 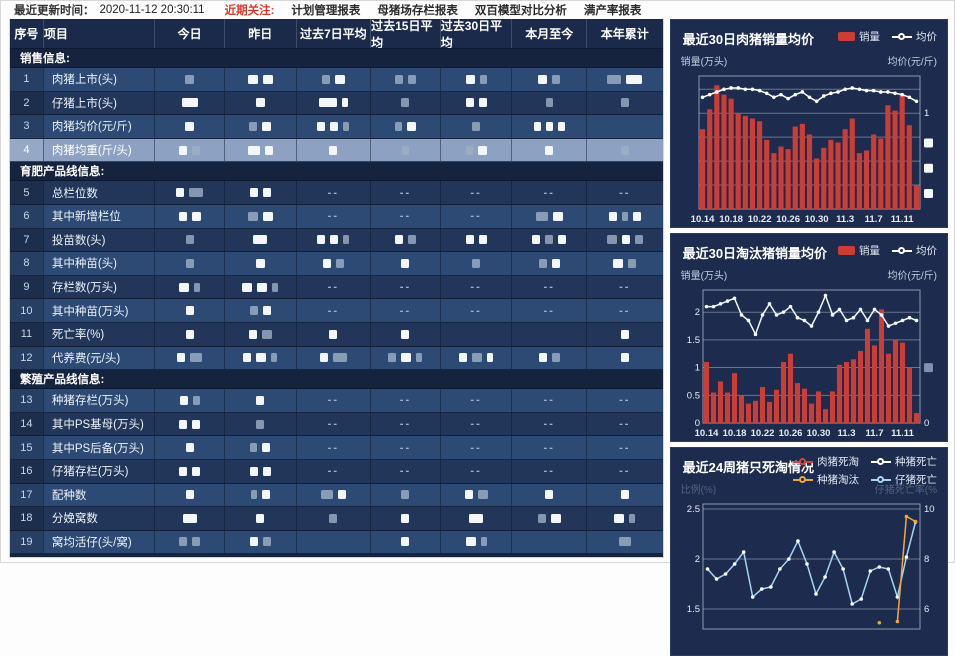 What do you see at coordinates (336, 80) in the screenshot?
I see `table-row: 1 肉猪上市(头)` at bounding box center [336, 80].